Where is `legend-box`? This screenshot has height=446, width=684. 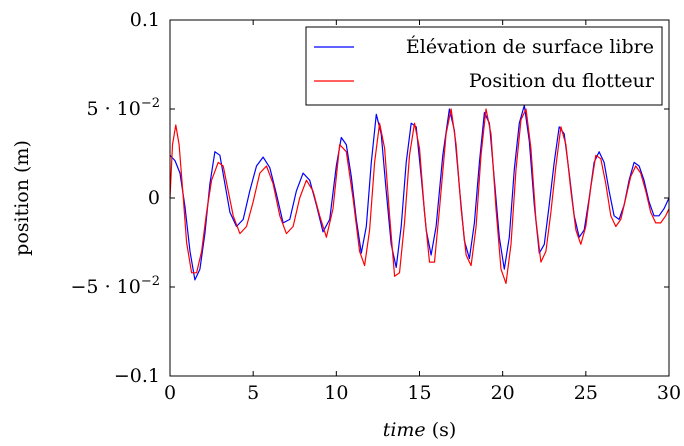
legend-box is located at coordinates (484, 66).